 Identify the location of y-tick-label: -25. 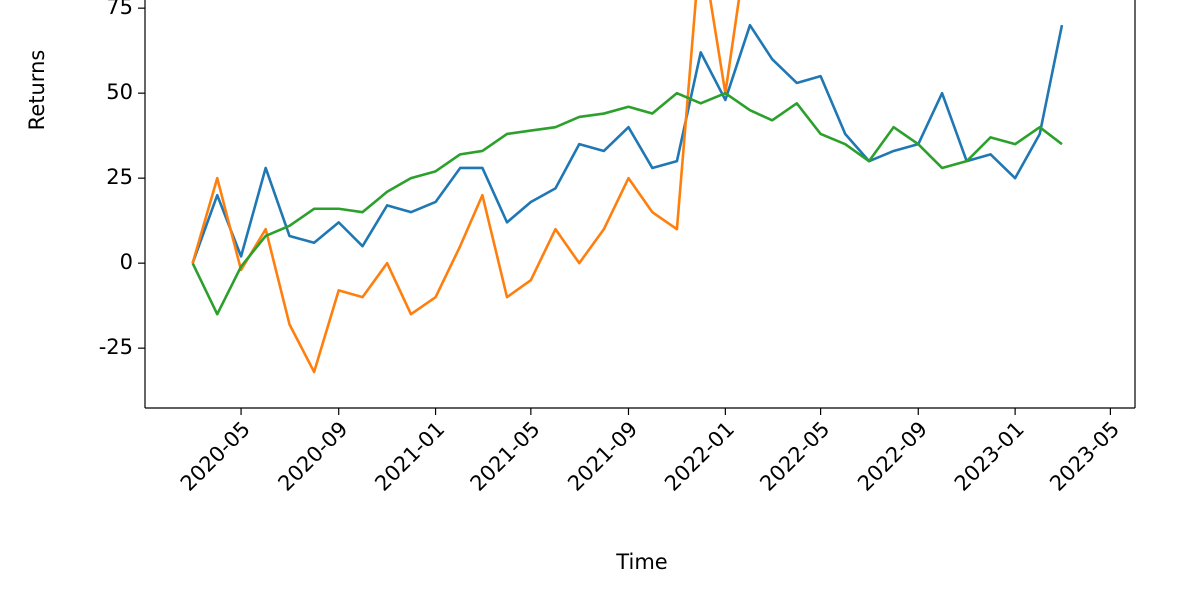
(116, 347).